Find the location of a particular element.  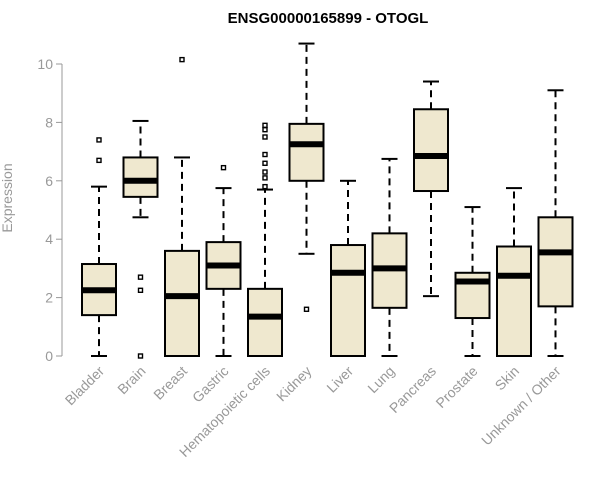

box-prostate is located at coordinates (472, 281).